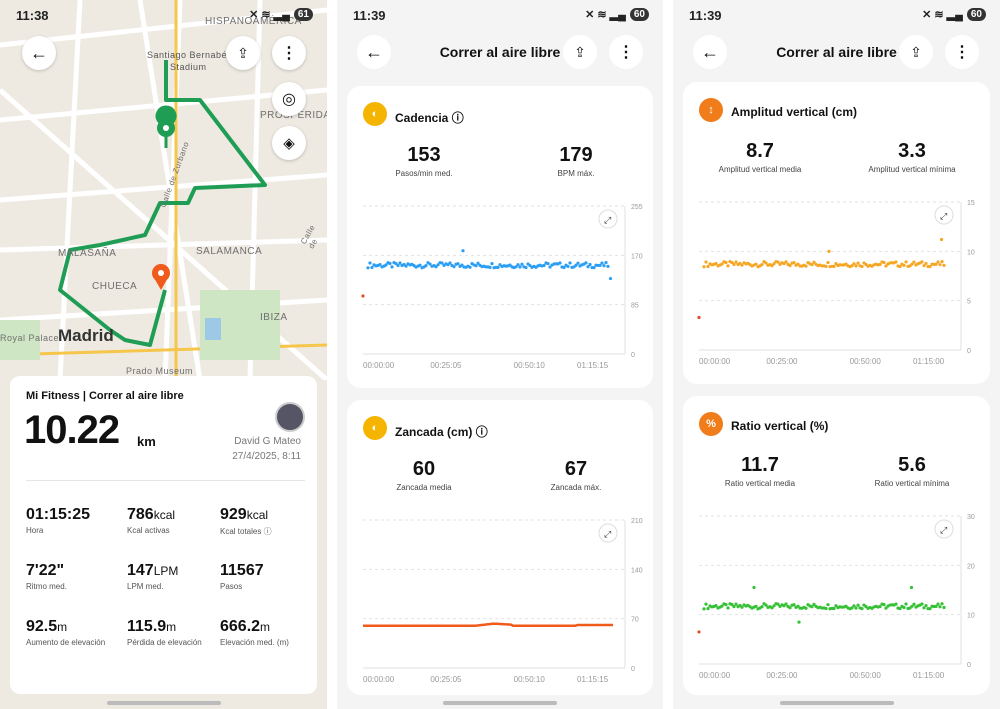  What do you see at coordinates (617, 14) in the screenshot?
I see `status-icons: ✕ ≋ ▂▄ 60` at bounding box center [617, 14].